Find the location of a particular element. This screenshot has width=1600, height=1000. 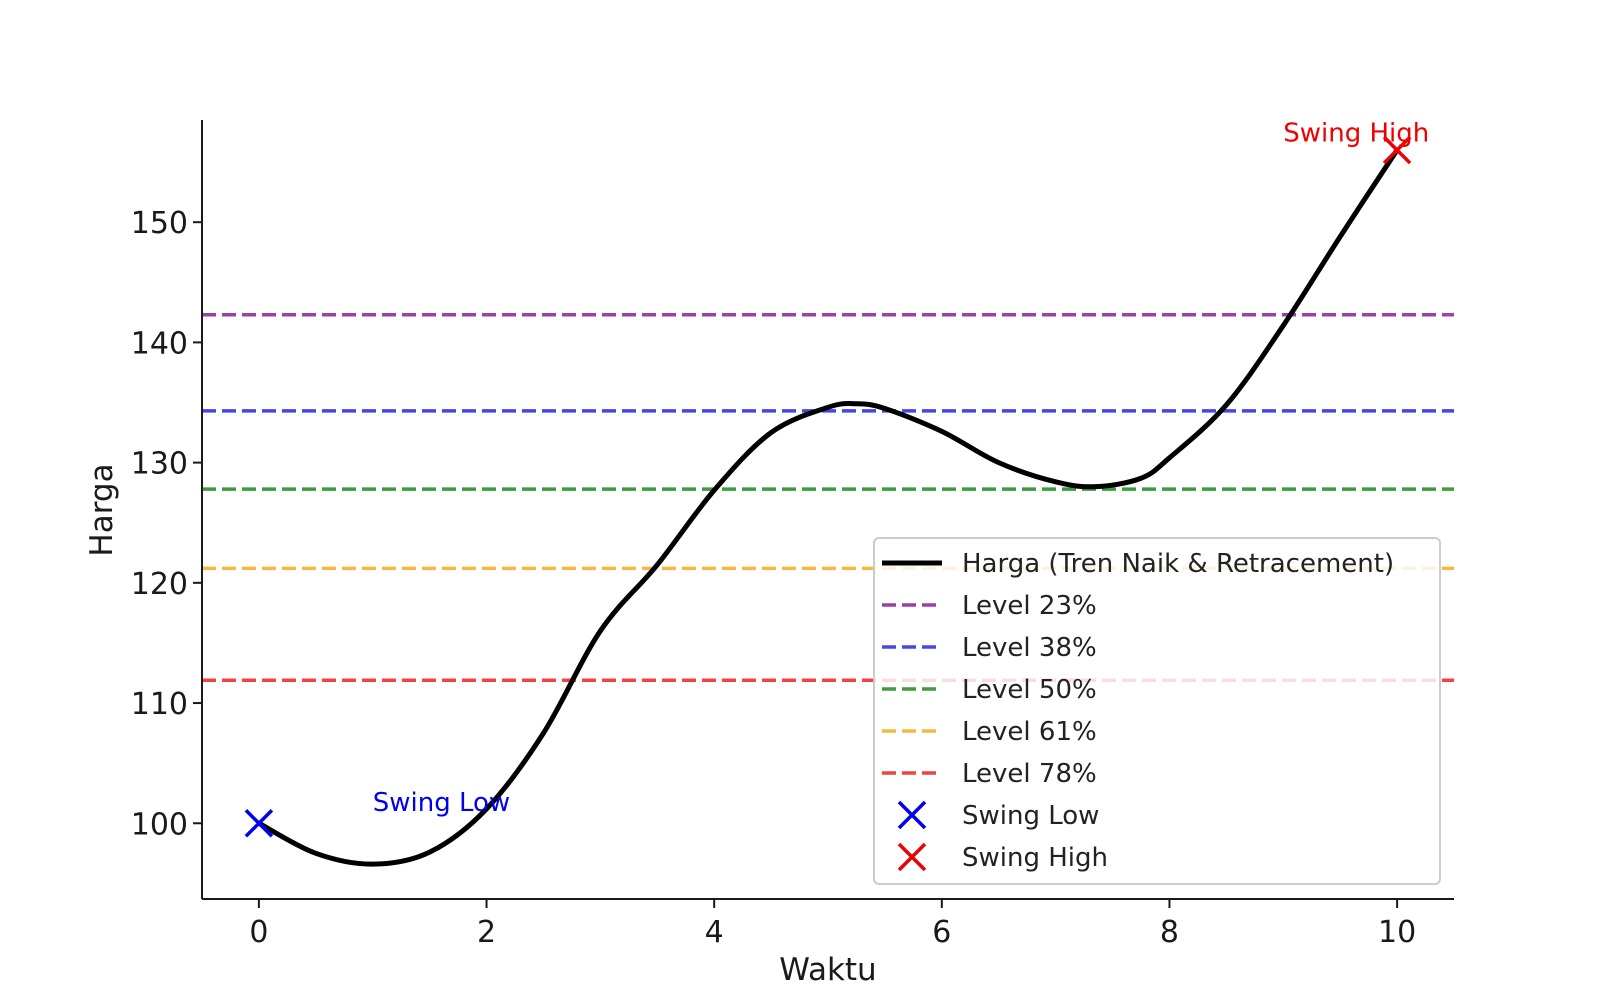

legend-label-0: Harga (Tren Naik & Retracement) is located at coordinates (1178, 564).